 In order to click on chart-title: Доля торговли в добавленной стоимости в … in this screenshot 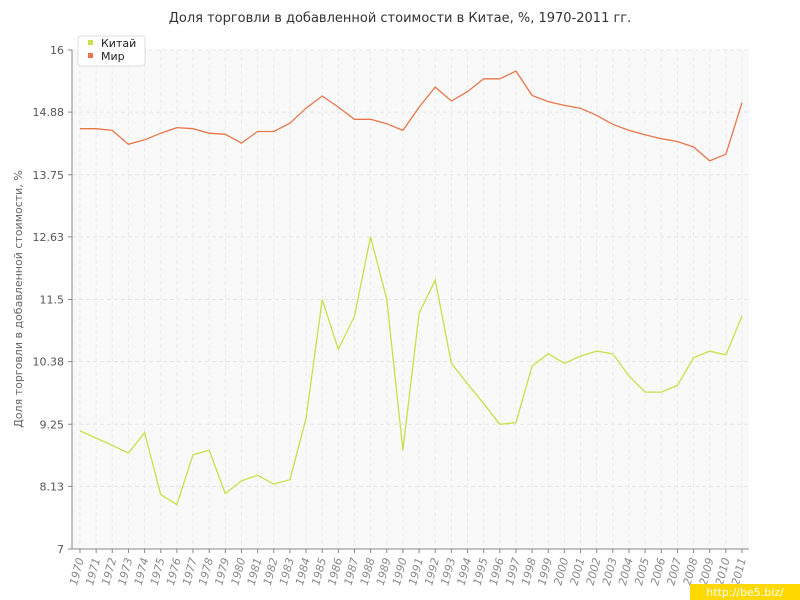, I will do `click(400, 18)`.